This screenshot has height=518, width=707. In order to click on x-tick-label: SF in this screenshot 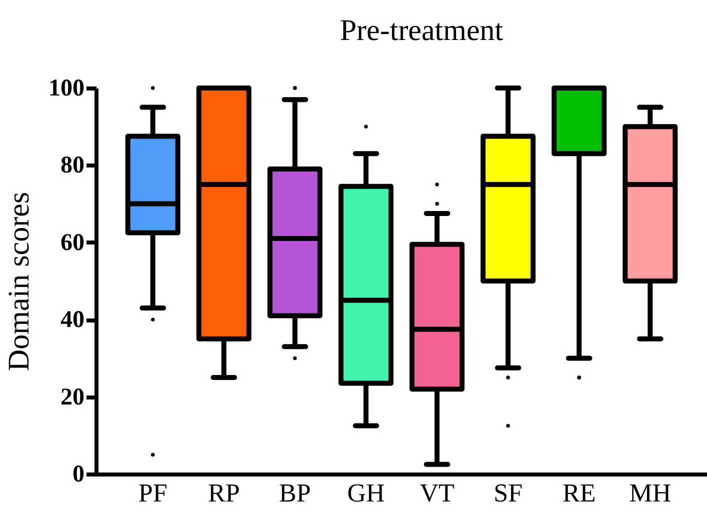, I will do `click(508, 493)`.